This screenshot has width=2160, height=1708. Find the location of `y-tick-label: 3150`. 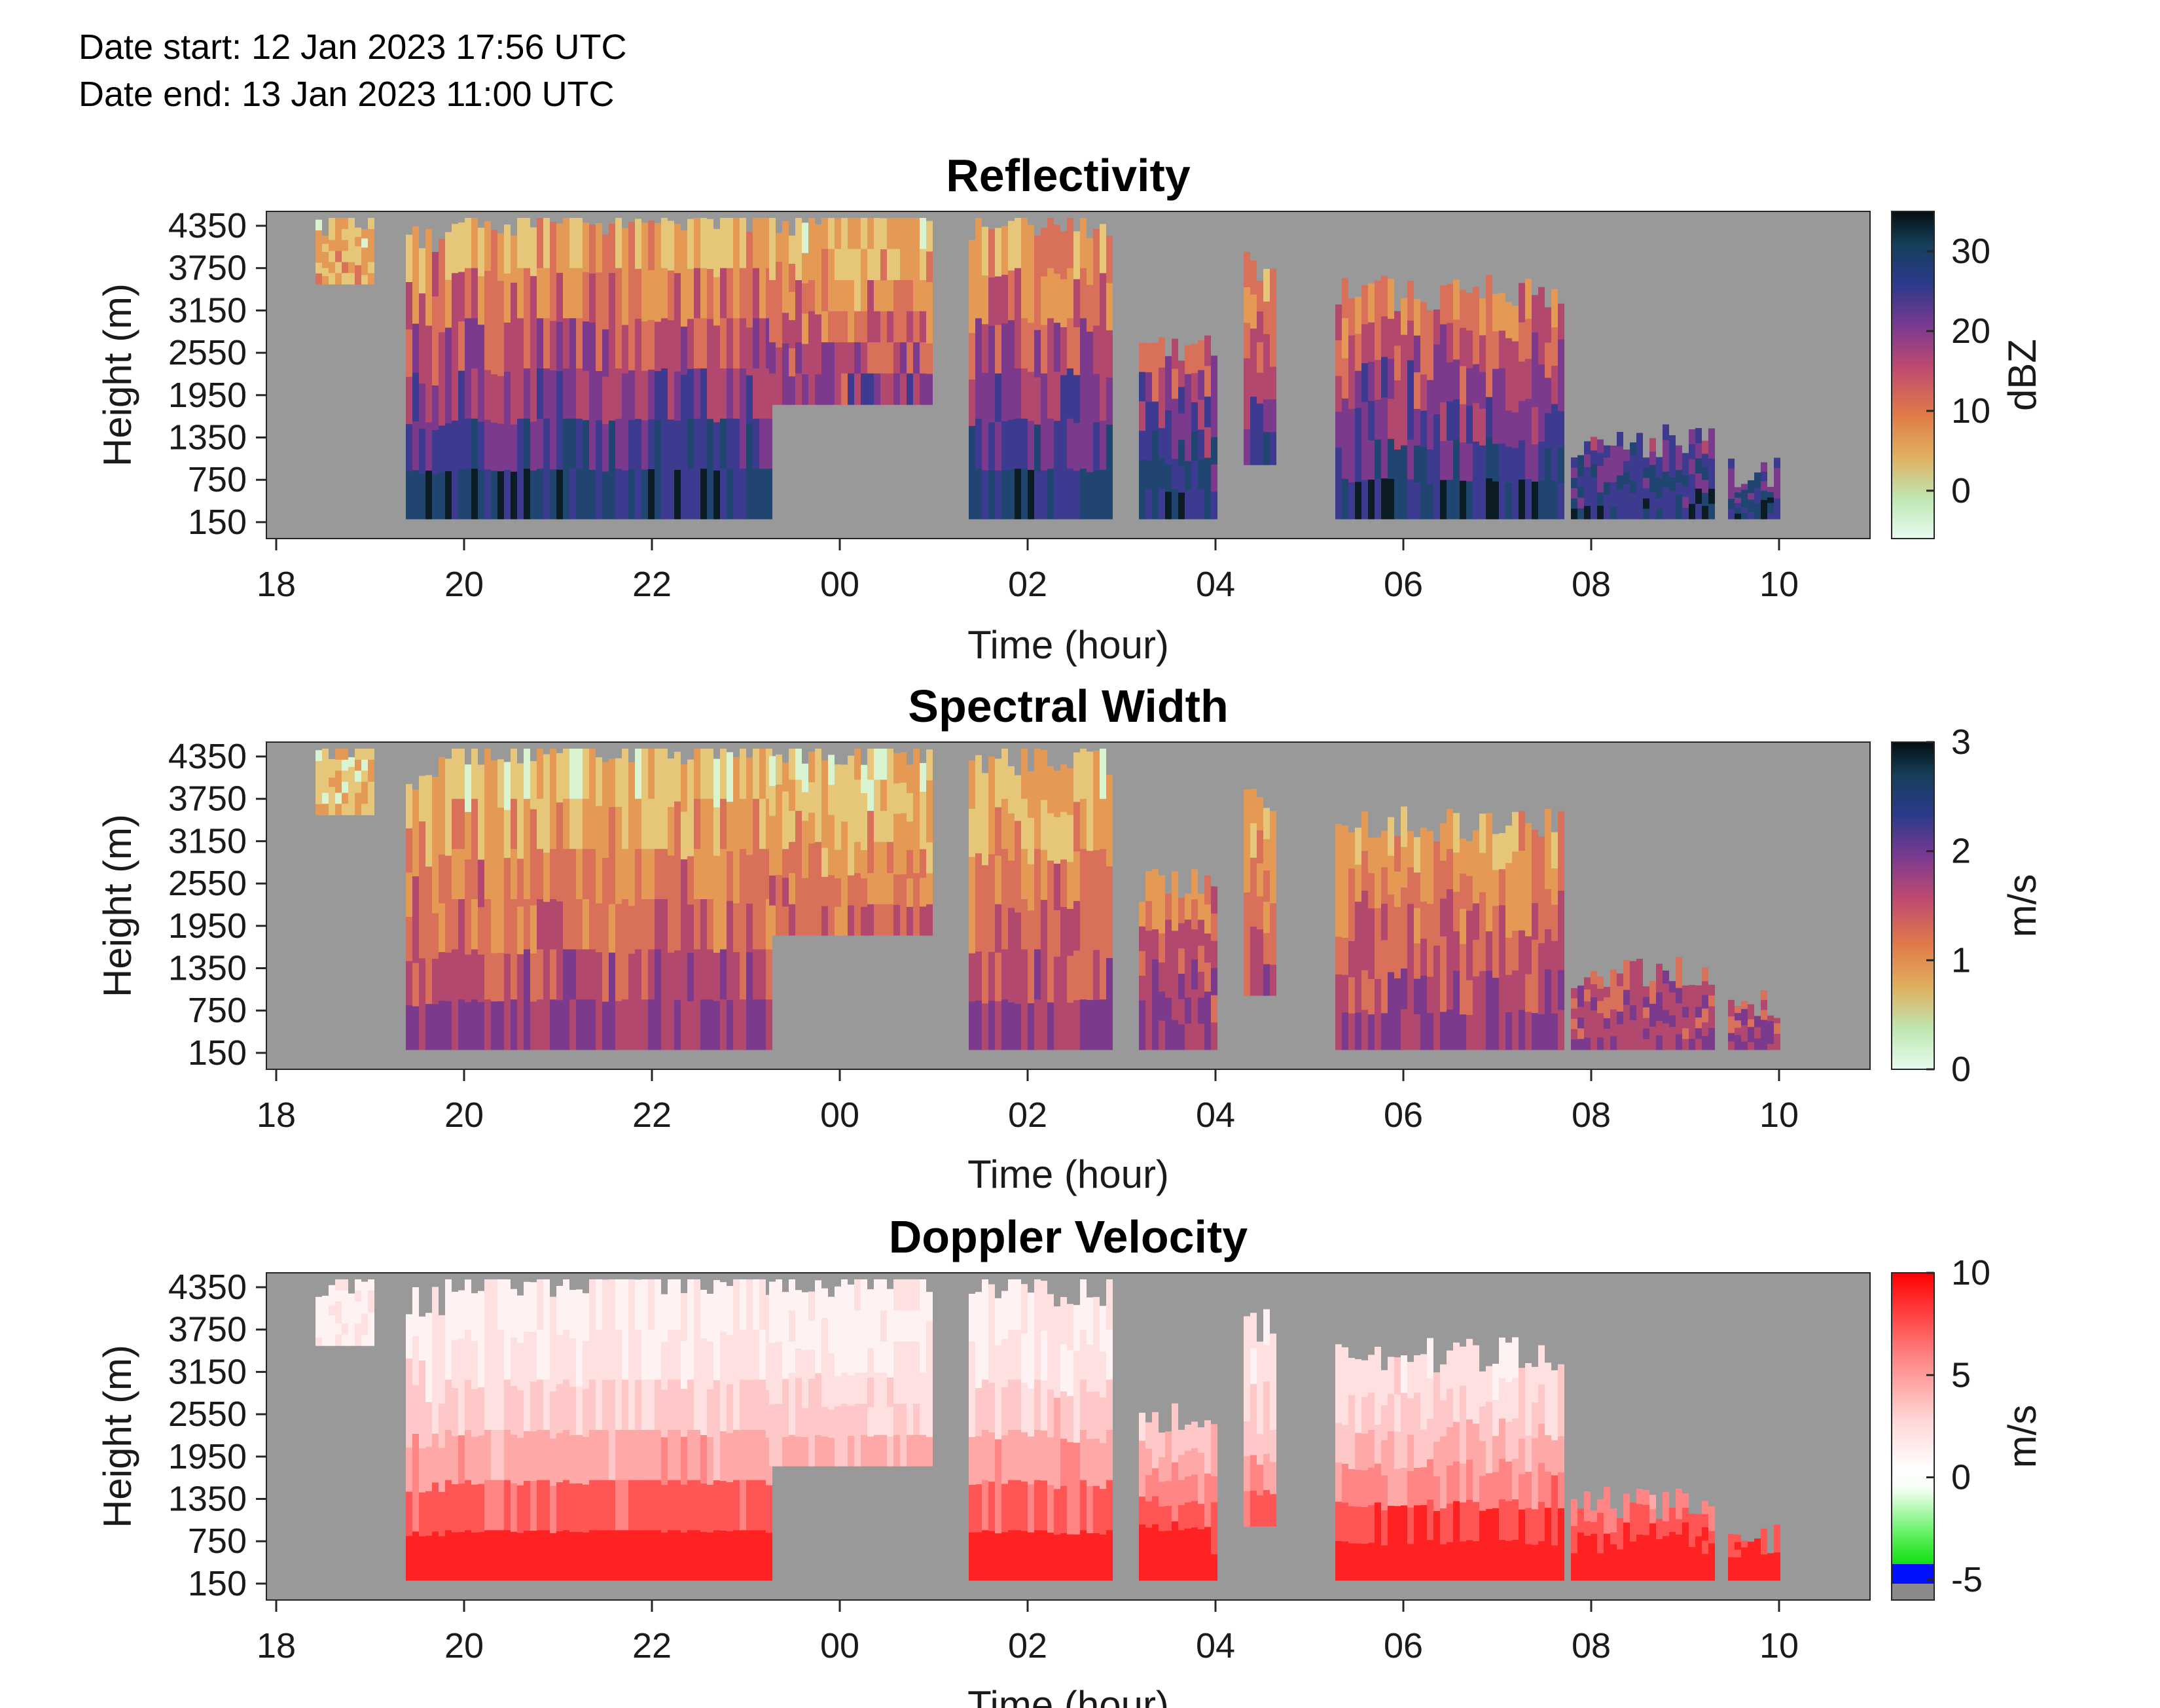

y-tick-label: 3150 is located at coordinates (207, 310).